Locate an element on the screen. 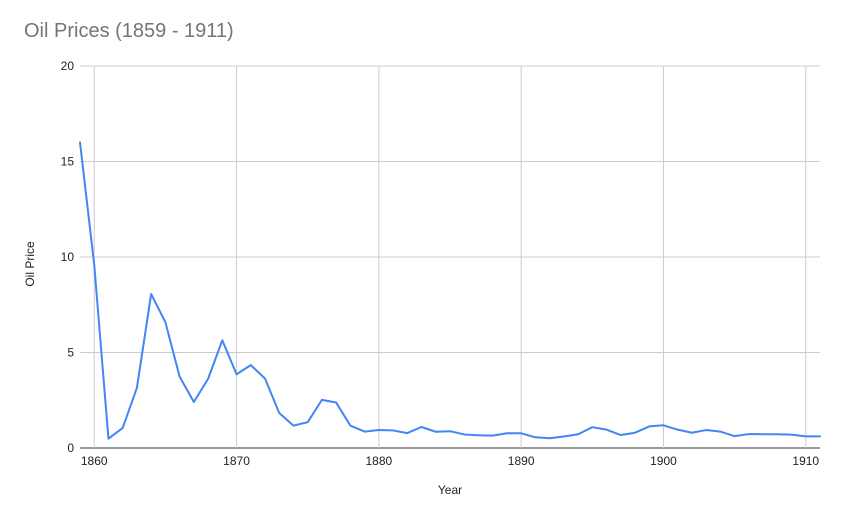  y-tick-label: 20 is located at coordinates (68, 66).